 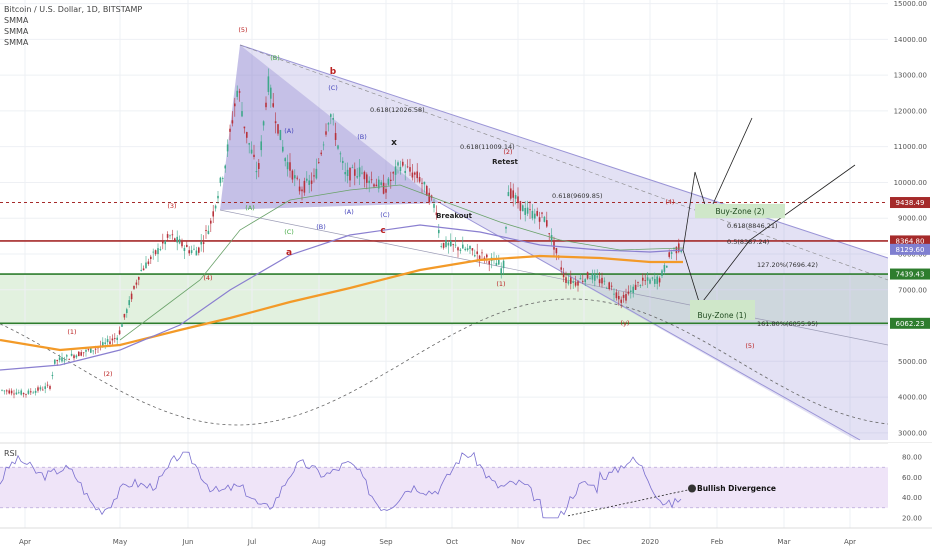 I want to click on price-level-value: 8364.80, so click(x=910, y=241).